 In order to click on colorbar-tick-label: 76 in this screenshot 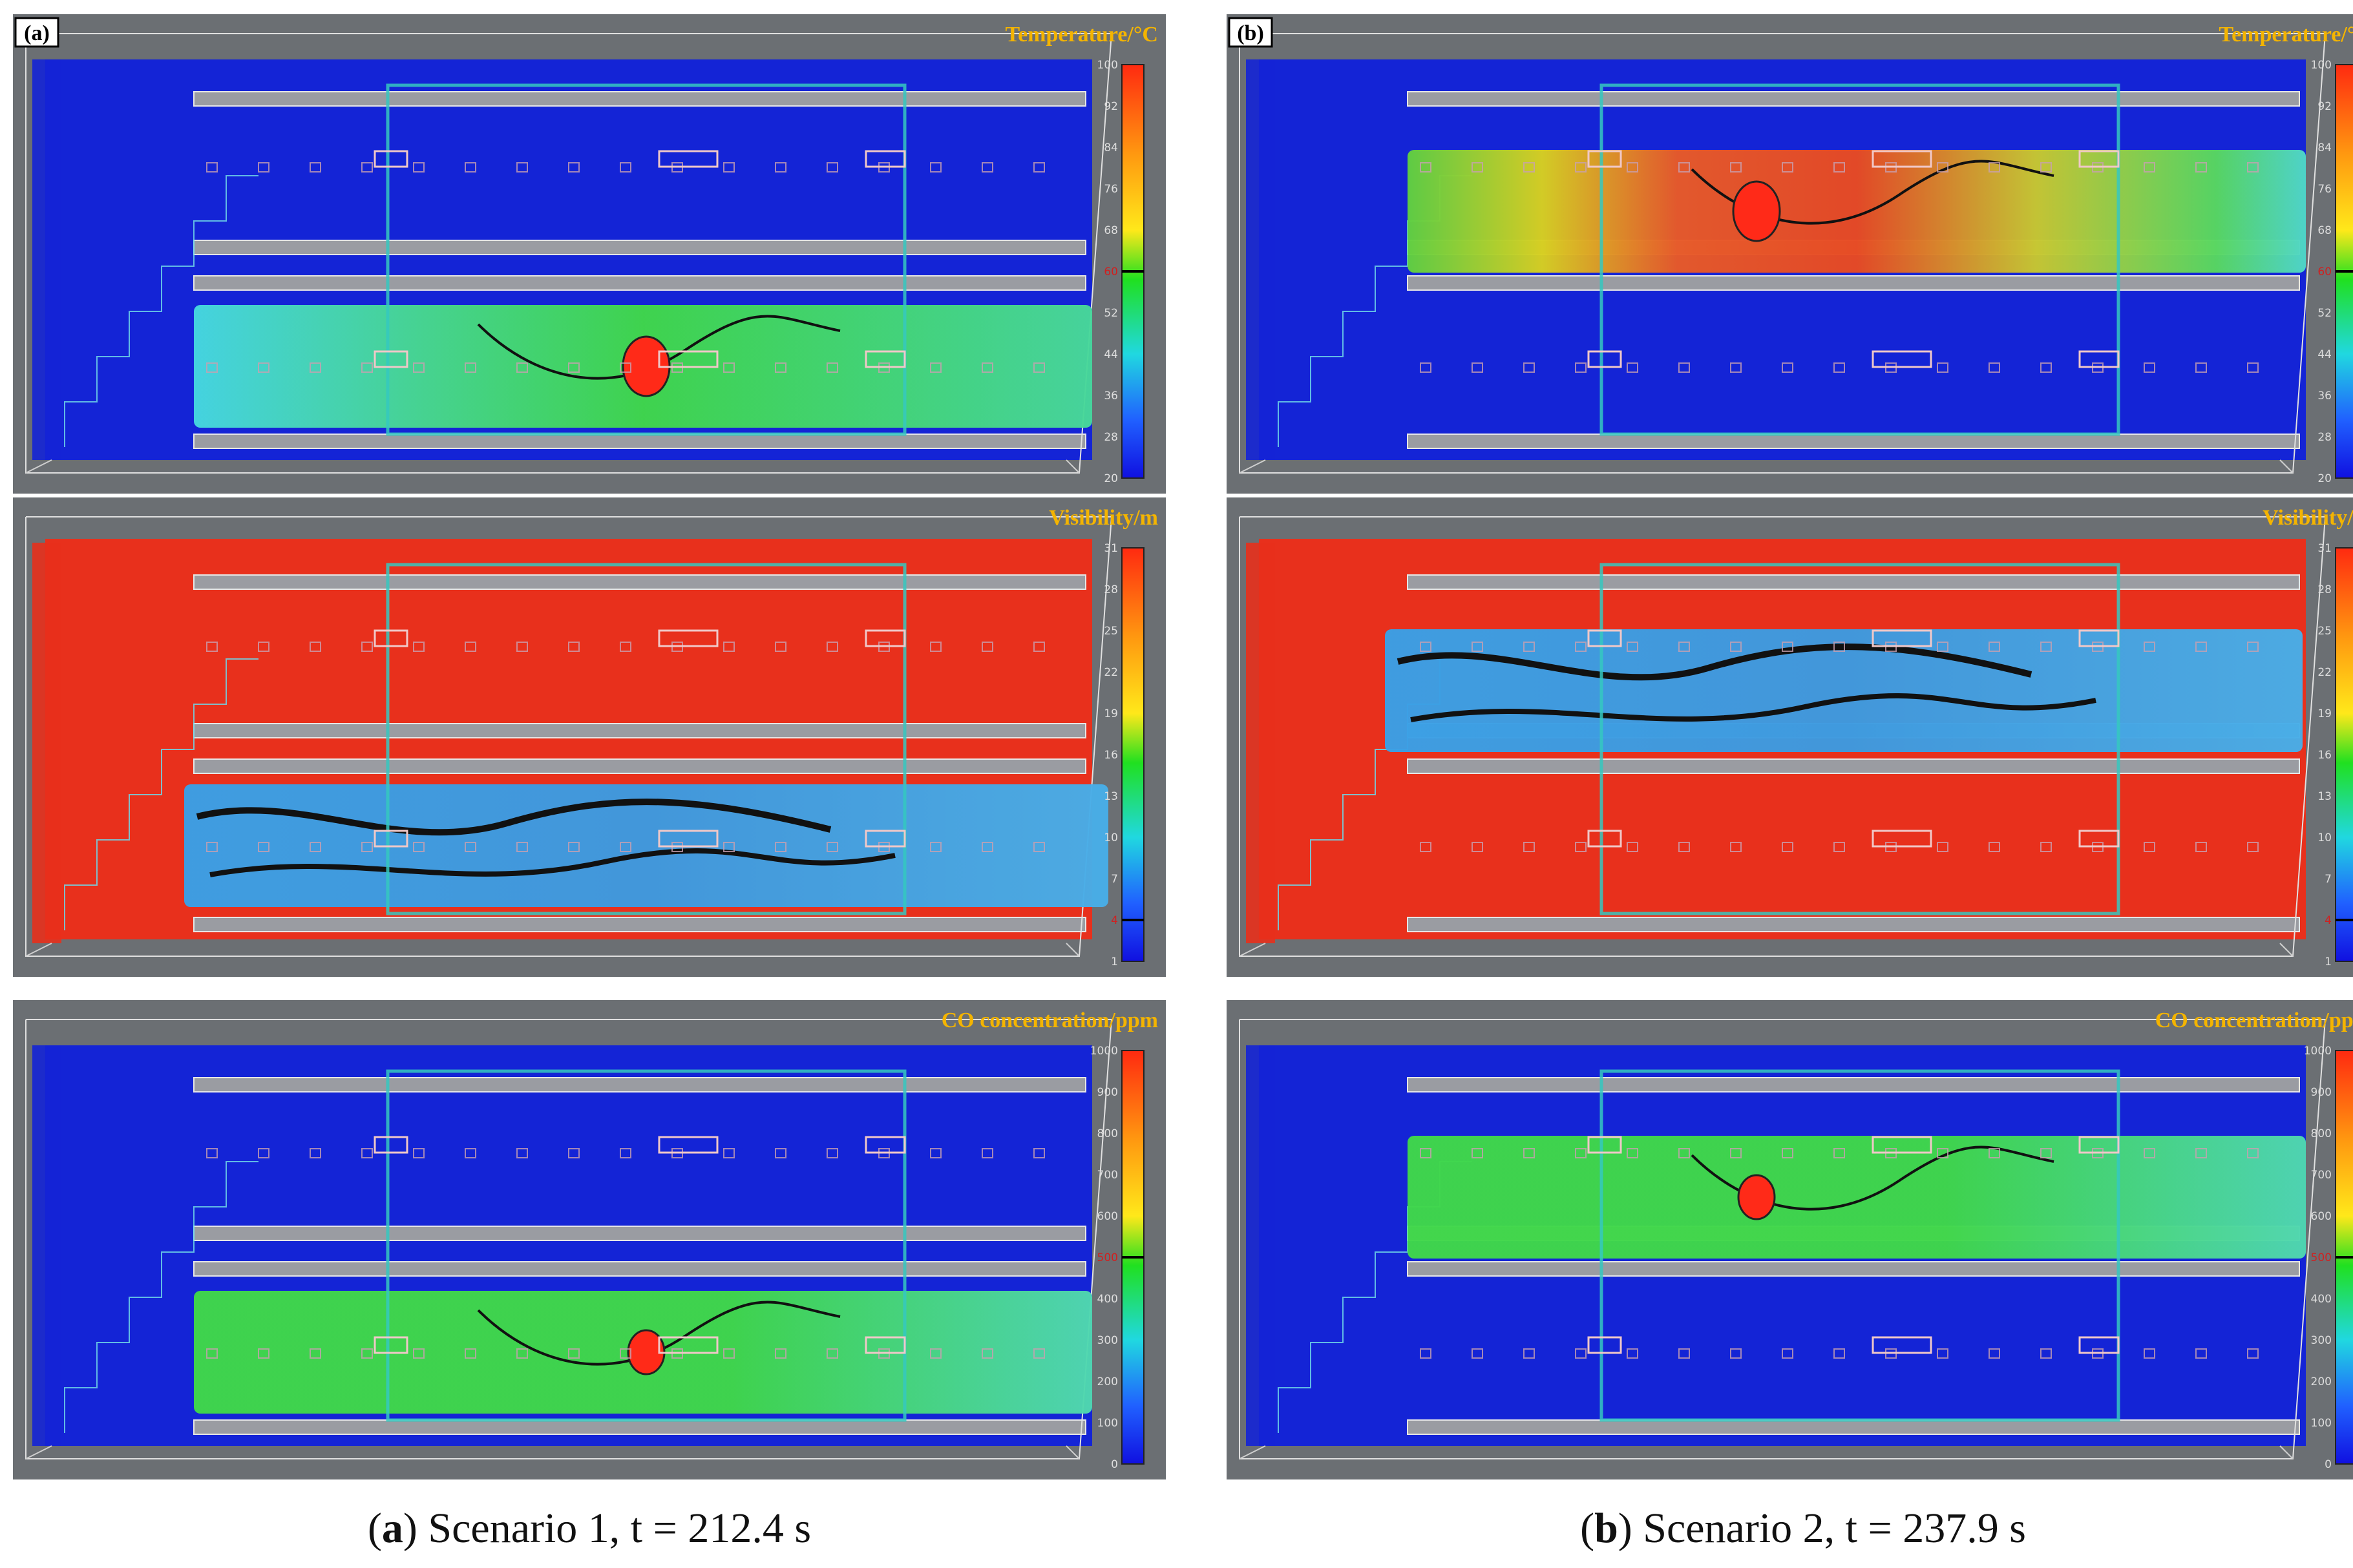, I will do `click(1111, 189)`.